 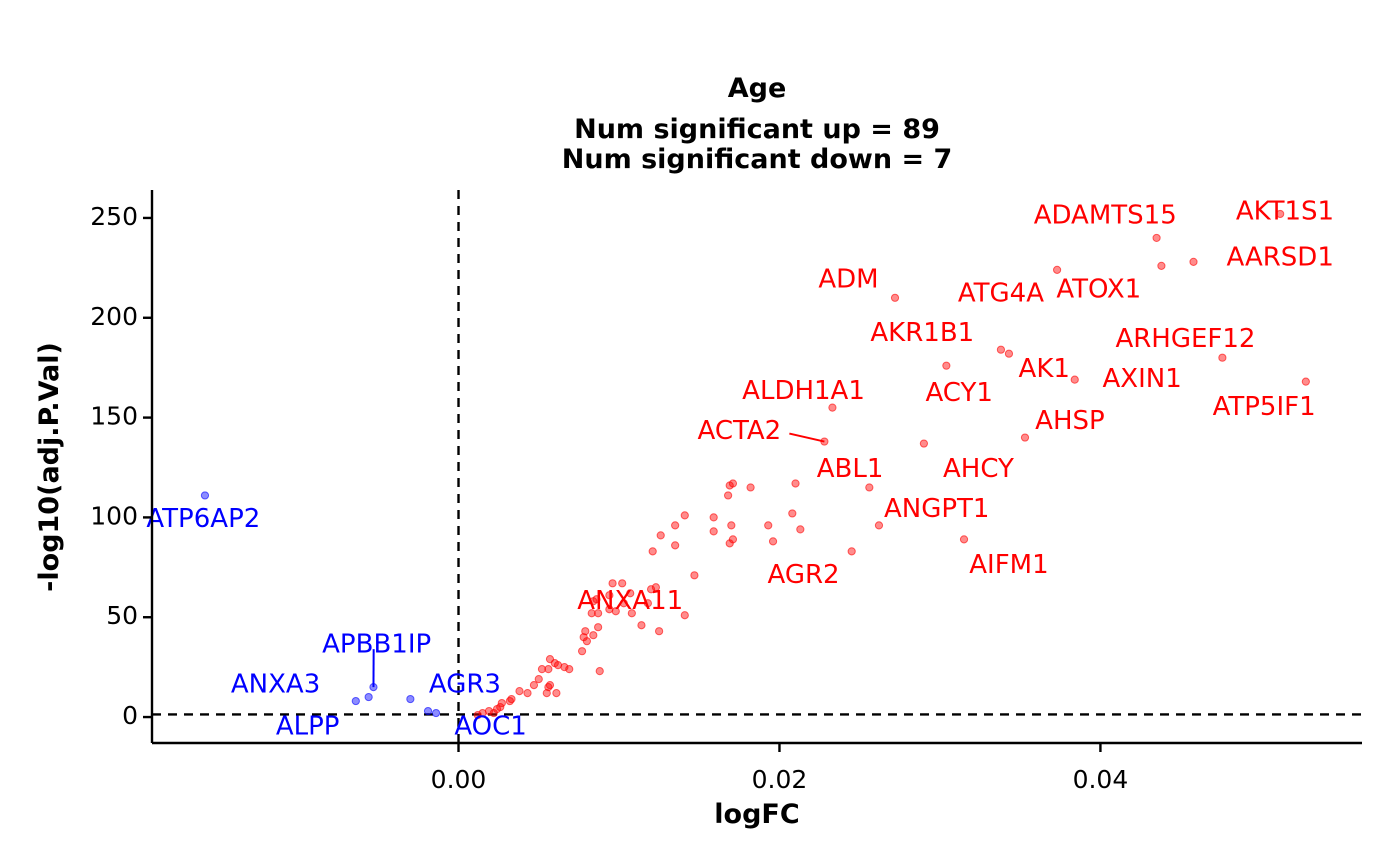 I want to click on point-label: ATOX1, so click(x=1098, y=289).